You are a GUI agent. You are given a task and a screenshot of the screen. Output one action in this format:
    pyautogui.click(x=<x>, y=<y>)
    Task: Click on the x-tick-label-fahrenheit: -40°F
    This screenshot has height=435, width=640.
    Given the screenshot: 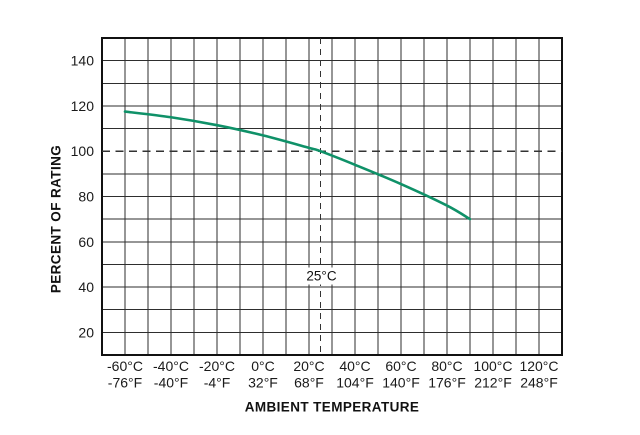 What is the action you would take?
    pyautogui.click(x=171, y=383)
    